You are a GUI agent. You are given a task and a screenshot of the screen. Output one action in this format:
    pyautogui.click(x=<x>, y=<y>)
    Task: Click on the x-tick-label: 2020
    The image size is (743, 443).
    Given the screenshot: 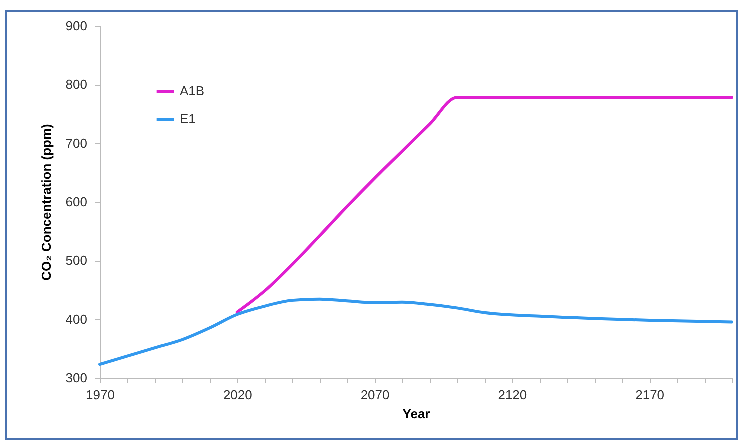 What is the action you would take?
    pyautogui.click(x=237, y=395)
    